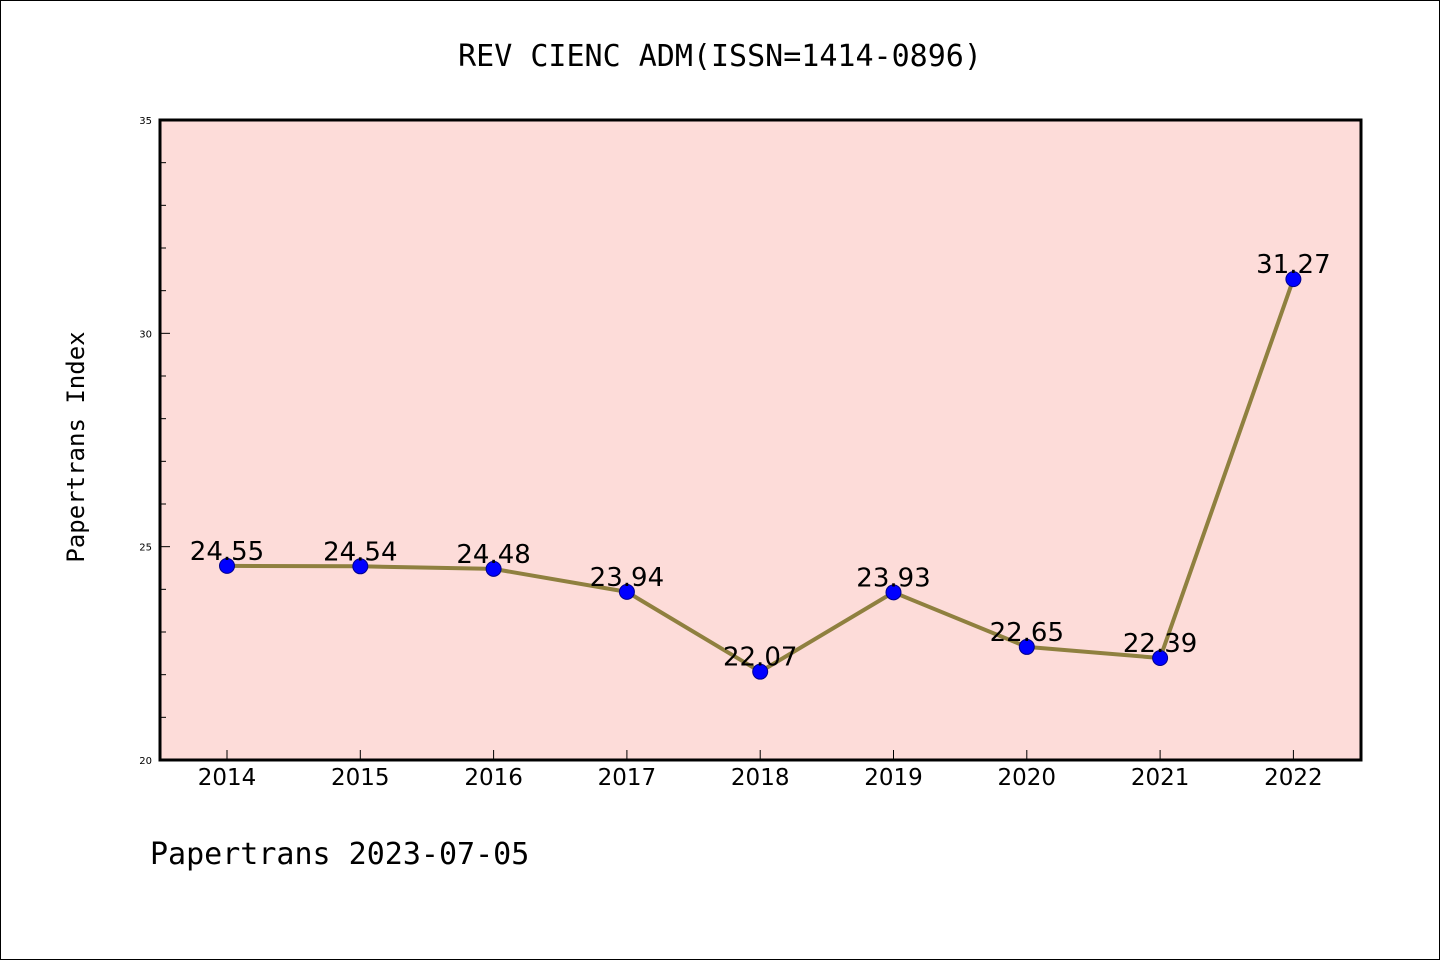 The image size is (1440, 960). What do you see at coordinates (145, 334) in the screenshot?
I see `y-tick-label: 30` at bounding box center [145, 334].